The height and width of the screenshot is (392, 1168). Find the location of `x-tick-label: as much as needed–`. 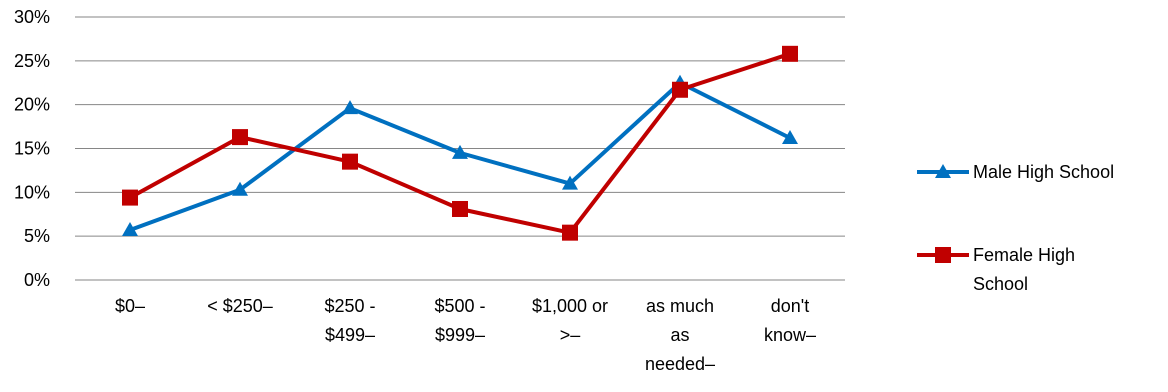

x-tick-label: as much as needed– is located at coordinates (680, 335).